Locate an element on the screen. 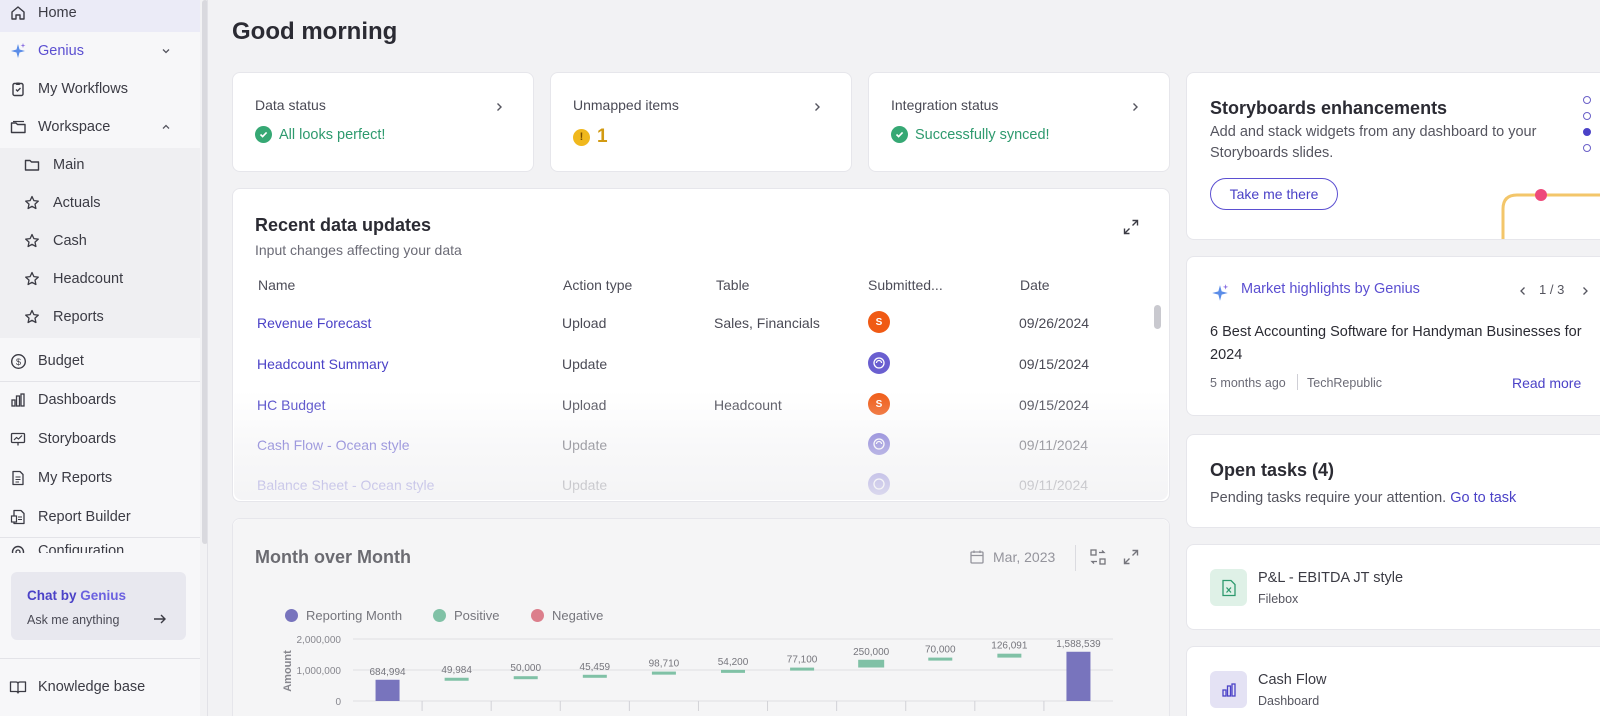  sidebar-item-my-reports: My Reports is located at coordinates (100, 478).